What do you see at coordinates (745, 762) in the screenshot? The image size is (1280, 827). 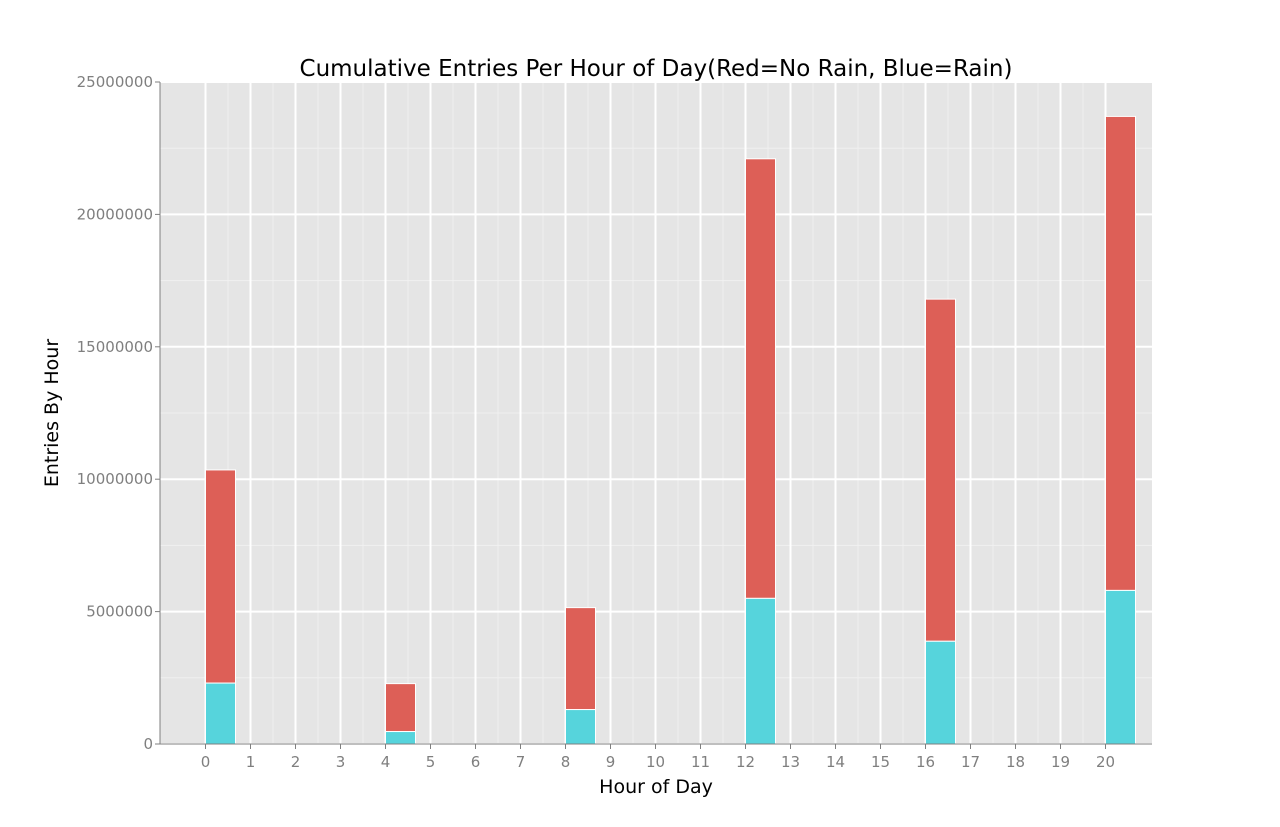 I see `x-tick-label: 12` at bounding box center [745, 762].